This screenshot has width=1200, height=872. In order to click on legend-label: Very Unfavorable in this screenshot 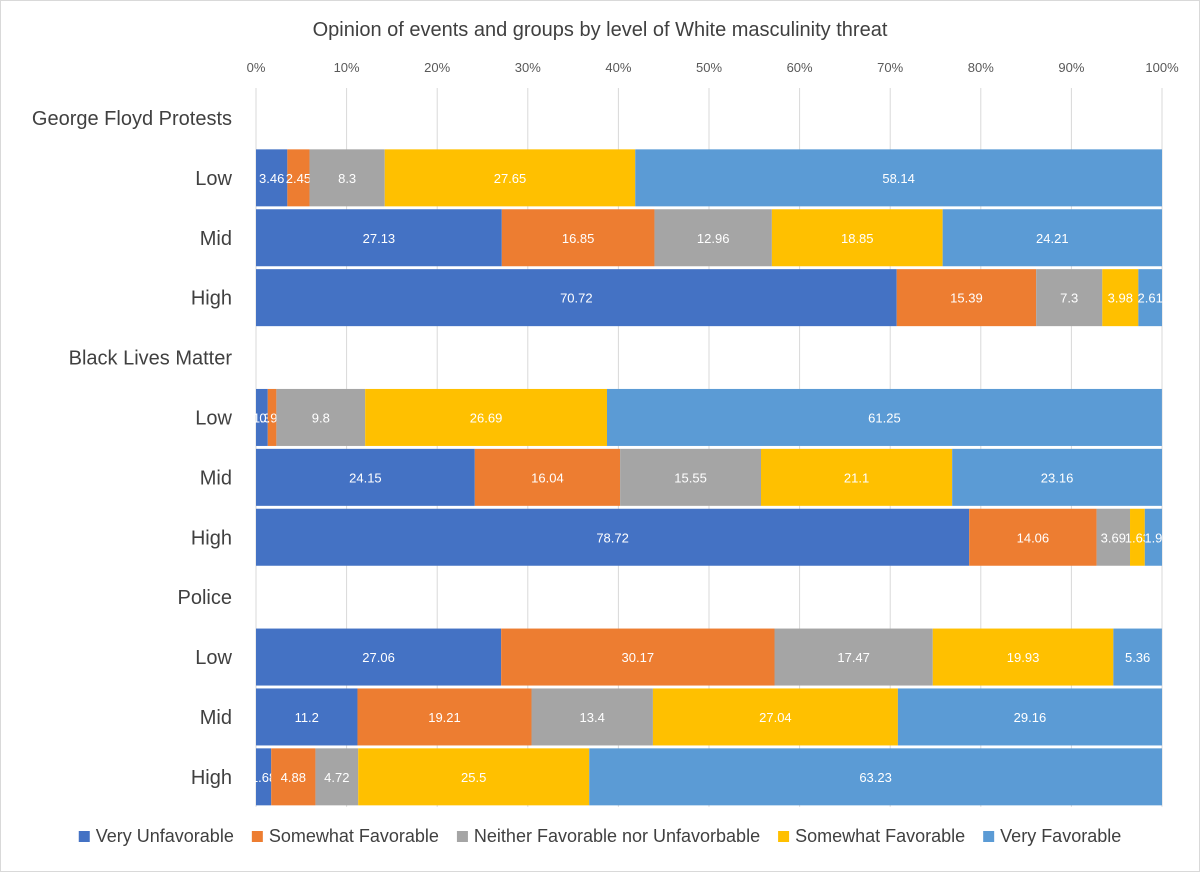, I will do `click(165, 836)`.